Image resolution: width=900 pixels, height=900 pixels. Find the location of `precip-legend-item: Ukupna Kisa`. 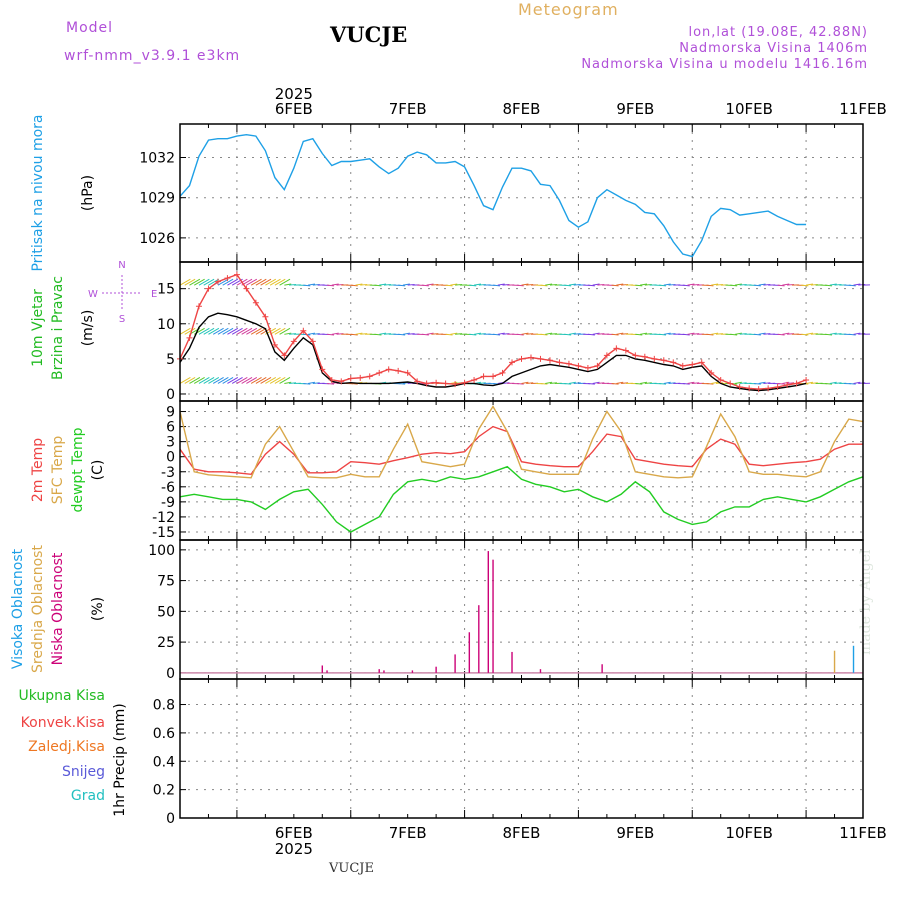

precip-legend-item: Ukupna Kisa is located at coordinates (61, 696).